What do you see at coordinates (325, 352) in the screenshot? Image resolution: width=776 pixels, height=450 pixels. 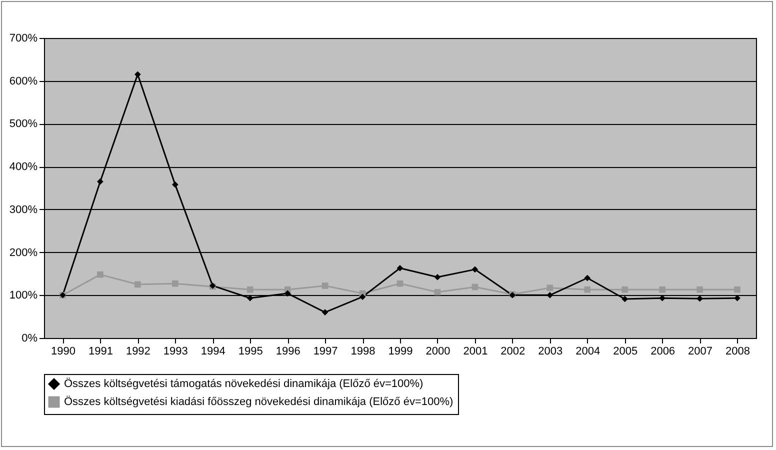 I see `x-tick-label: 1997` at bounding box center [325, 352].